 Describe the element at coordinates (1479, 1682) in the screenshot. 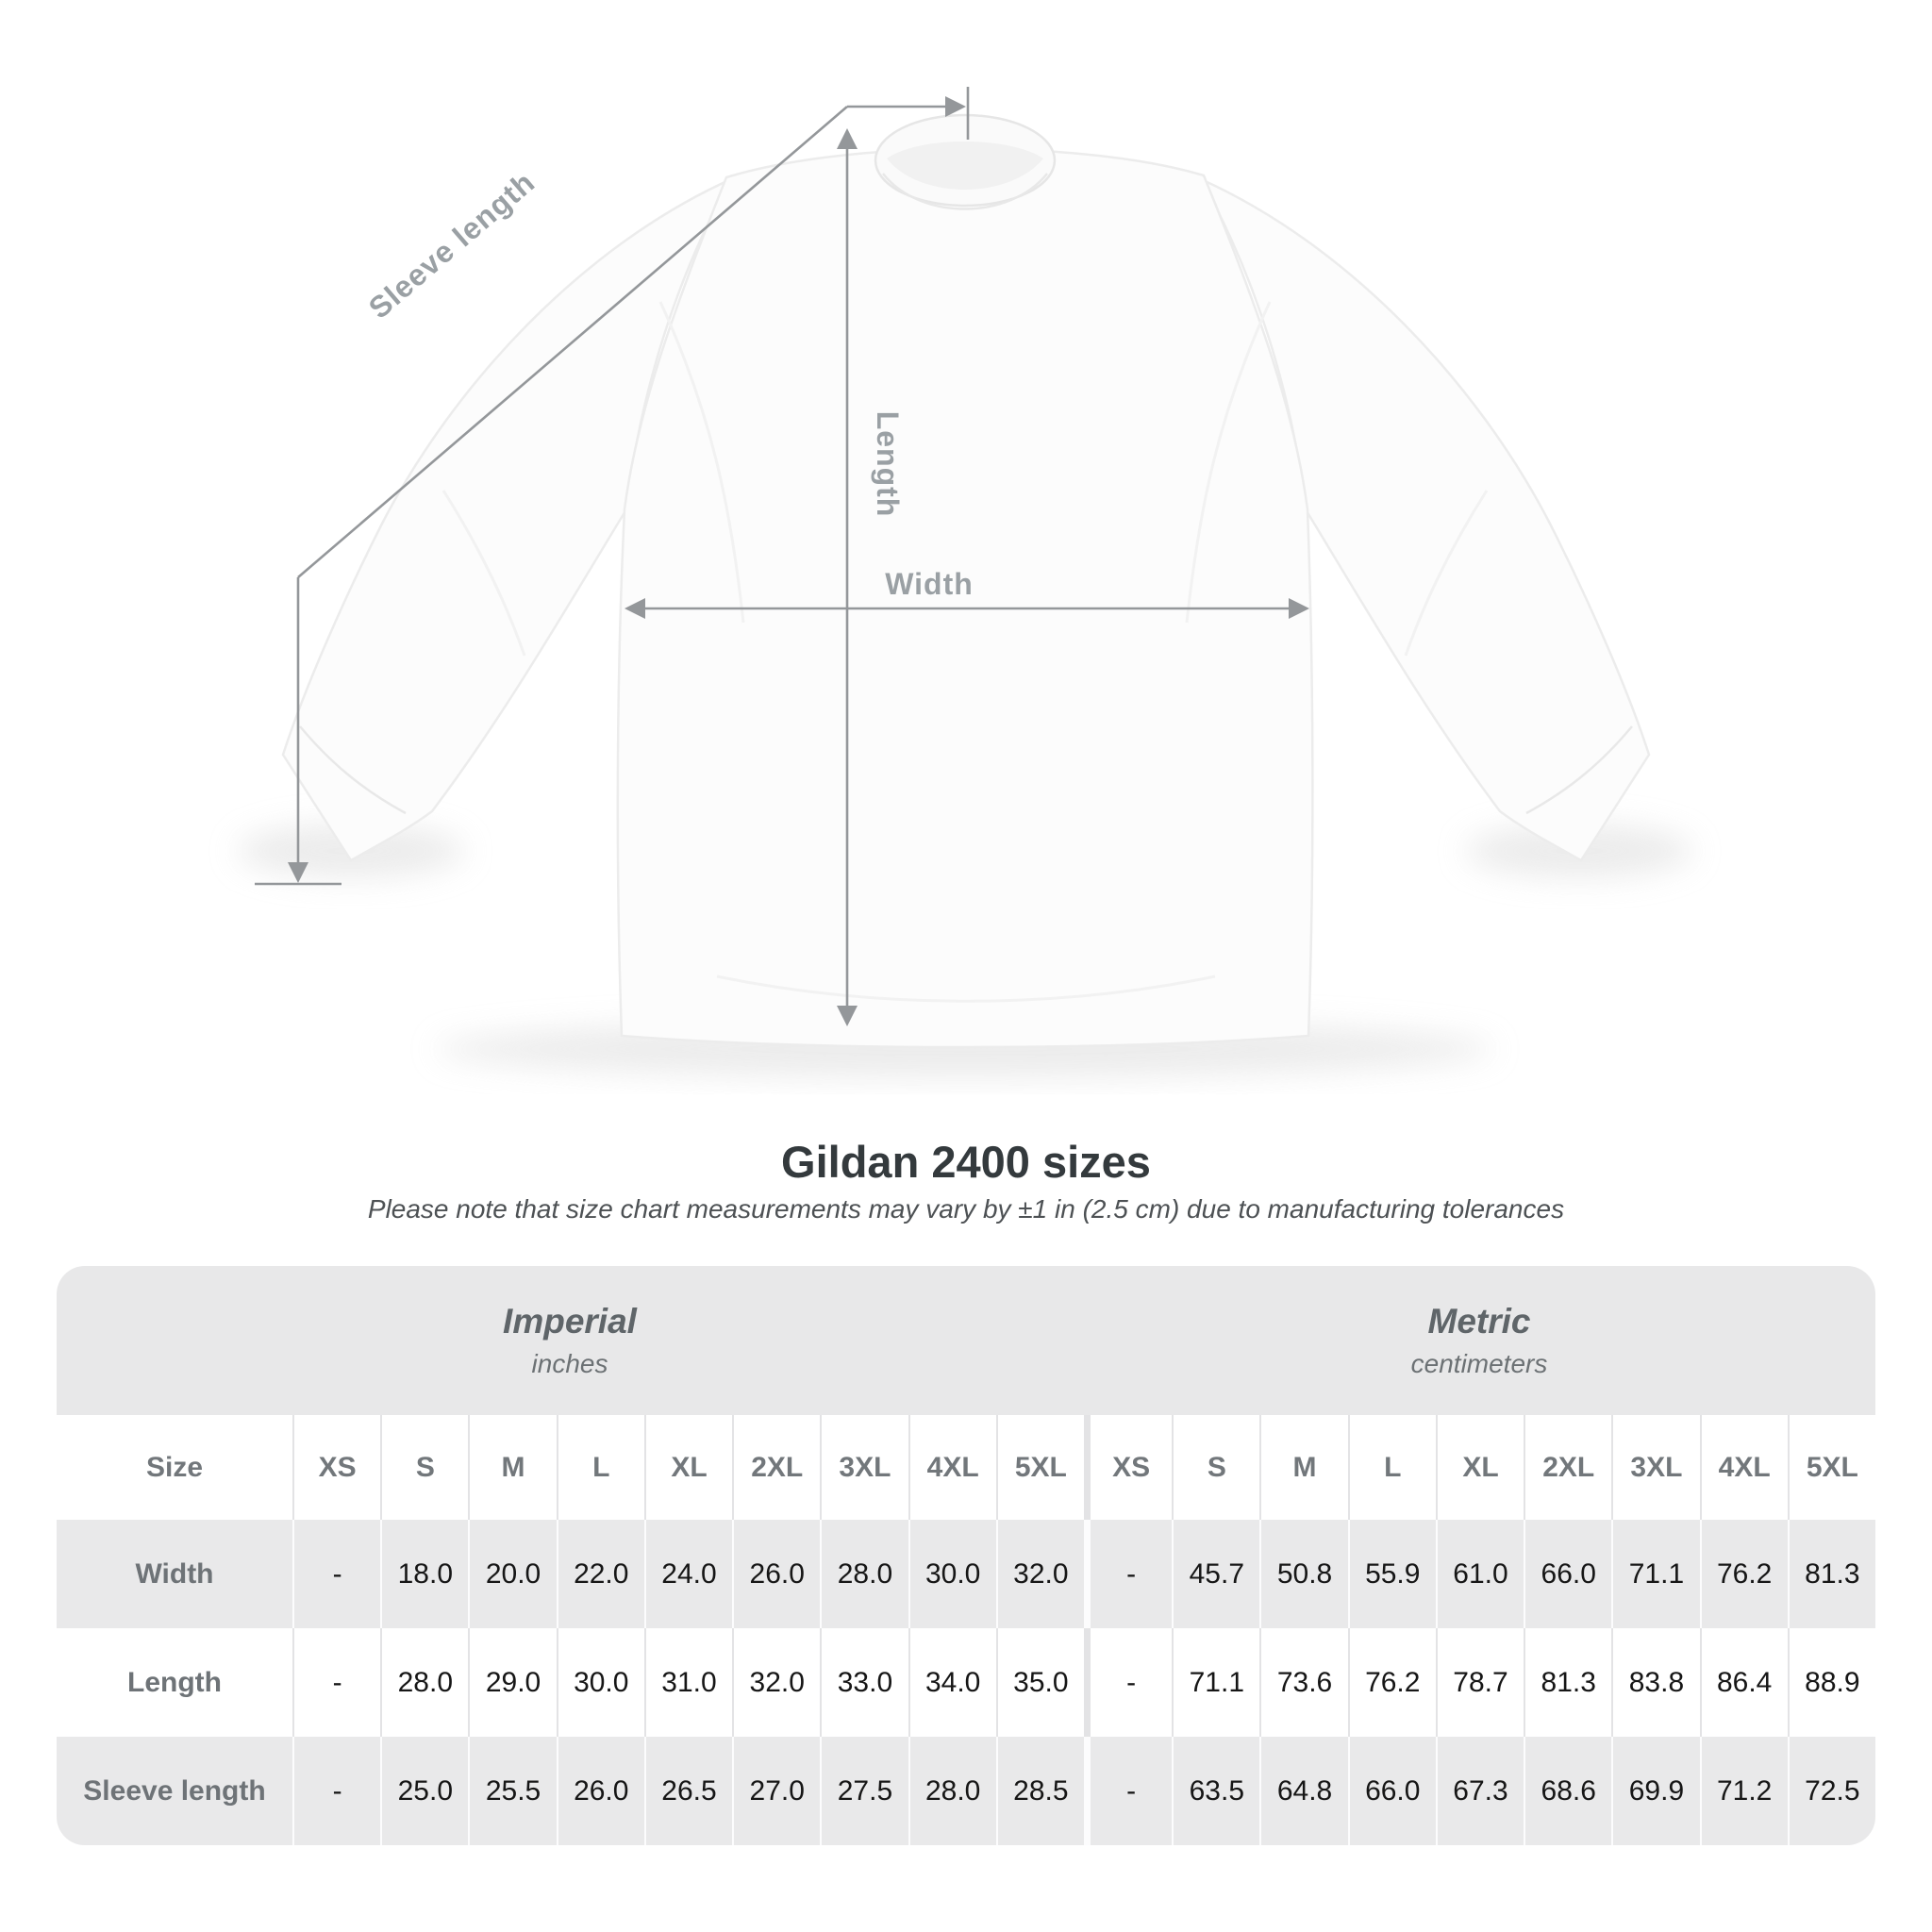

I see `table-cell: 78.7` at that location.